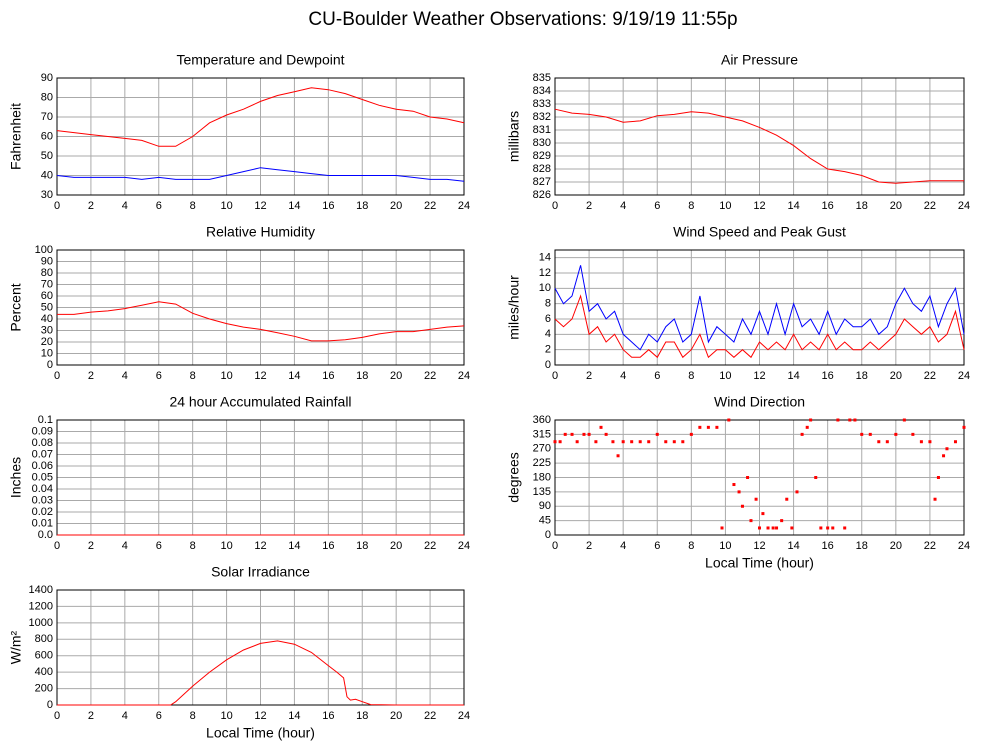 This screenshot has width=1000, height=745. What do you see at coordinates (542, 449) in the screenshot?
I see `y-tick-label: 270` at bounding box center [542, 449].